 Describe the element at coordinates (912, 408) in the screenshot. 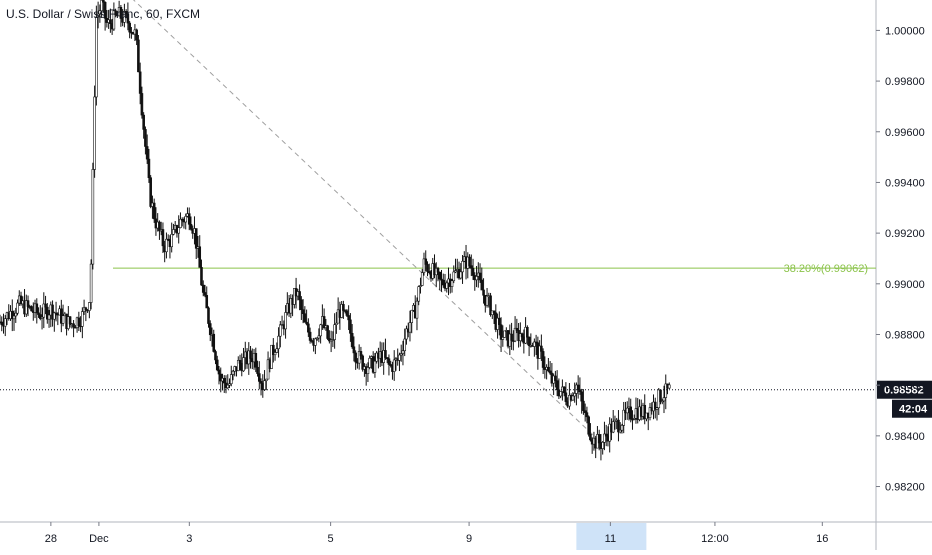

I see `countdown-label-bg` at that location.